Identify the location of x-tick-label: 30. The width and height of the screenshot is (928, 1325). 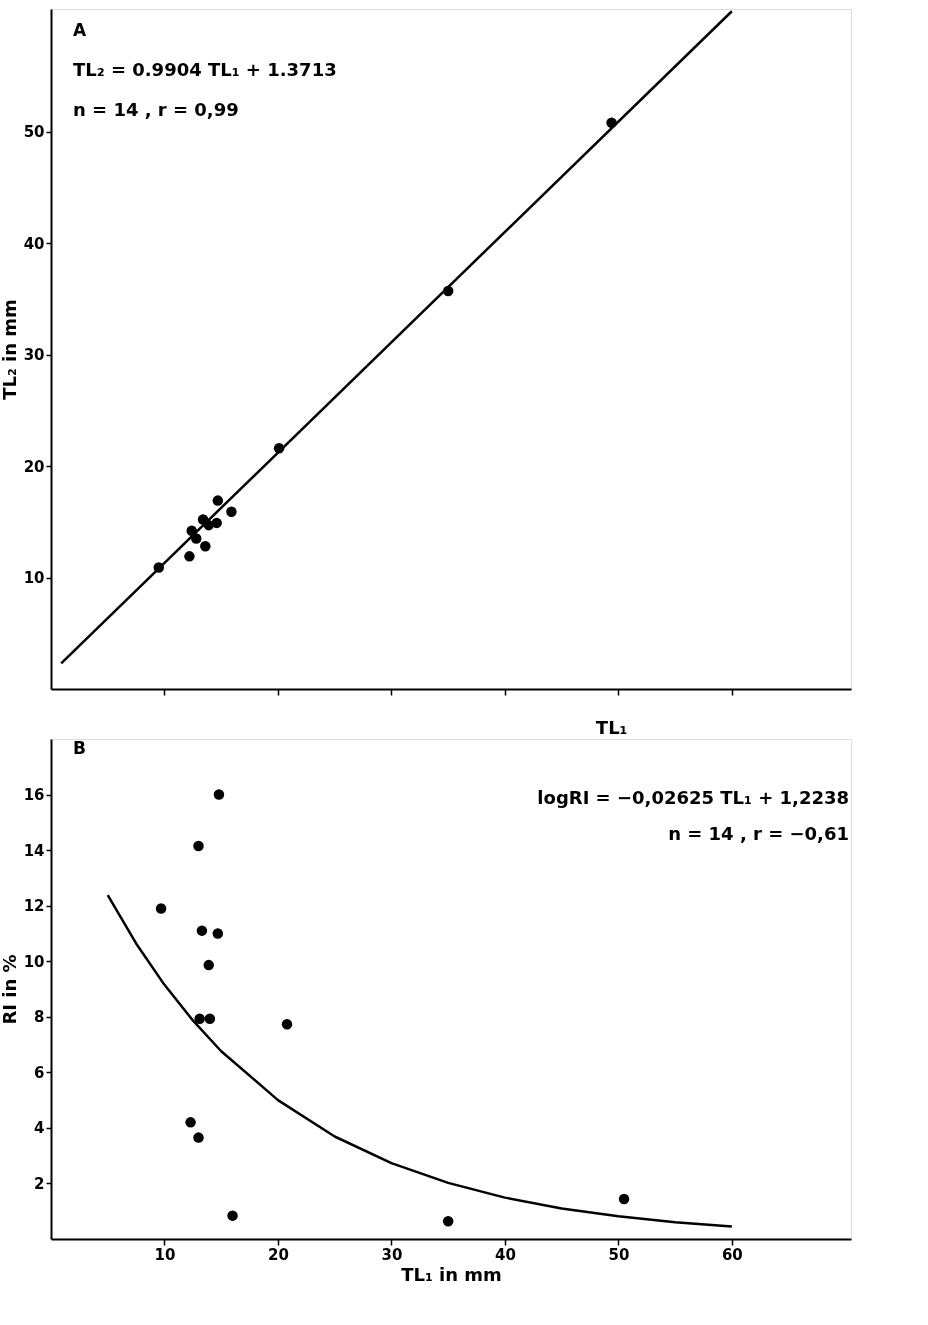
(392, 1254).